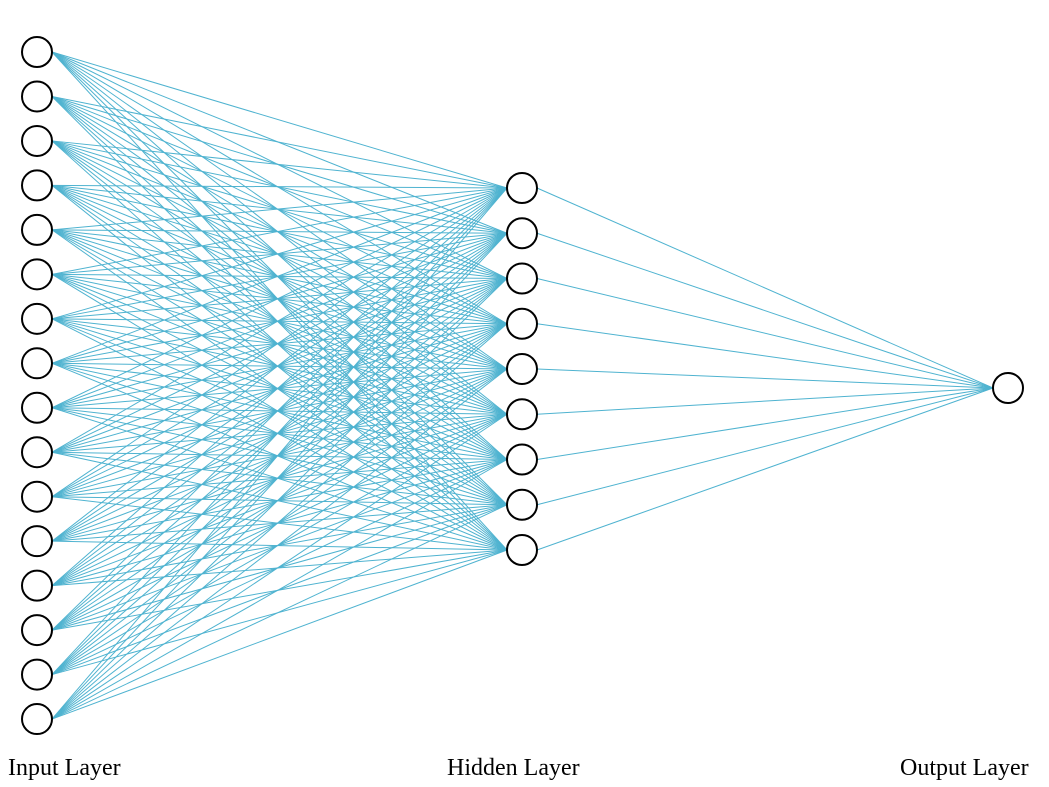  I want to click on hidden-layer-label: Hidden Layer, so click(513, 768).